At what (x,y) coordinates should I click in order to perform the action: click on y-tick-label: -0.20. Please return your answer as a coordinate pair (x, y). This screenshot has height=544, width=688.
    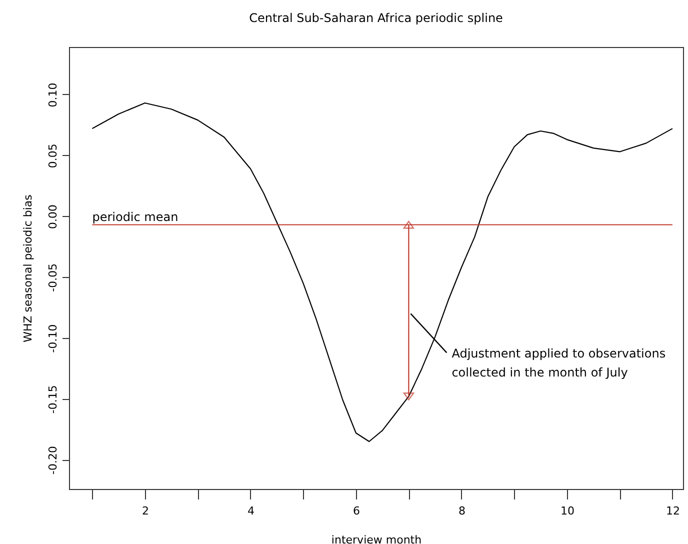
    Looking at the image, I should click on (53, 460).